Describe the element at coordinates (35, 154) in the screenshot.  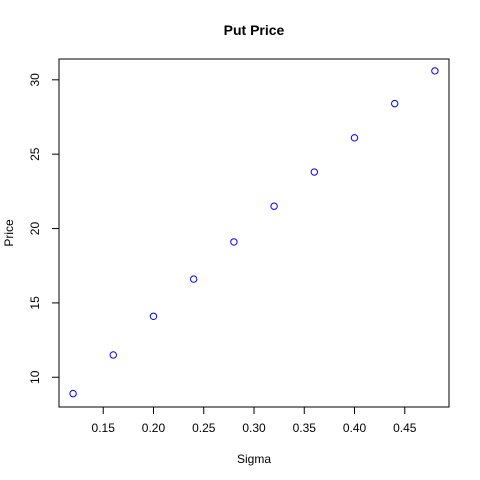
I see `y-tick-label: 25` at that location.